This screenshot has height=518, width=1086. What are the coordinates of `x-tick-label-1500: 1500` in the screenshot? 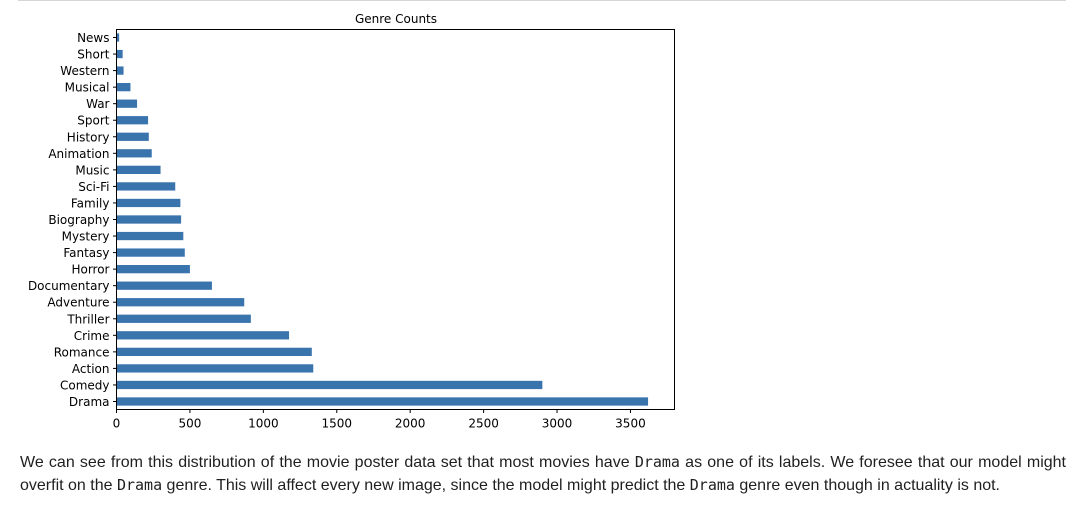 It's located at (336, 424).